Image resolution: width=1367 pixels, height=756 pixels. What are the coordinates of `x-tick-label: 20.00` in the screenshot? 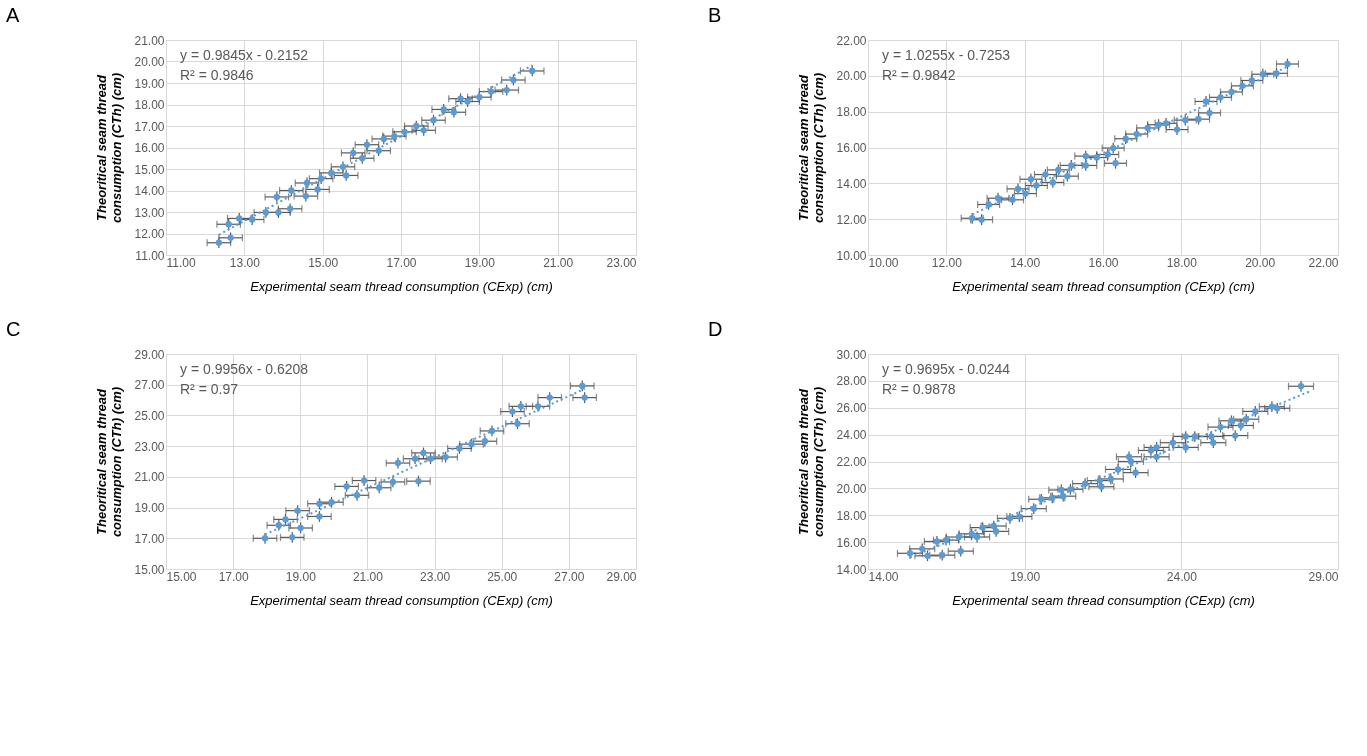 It's located at (1260, 262).